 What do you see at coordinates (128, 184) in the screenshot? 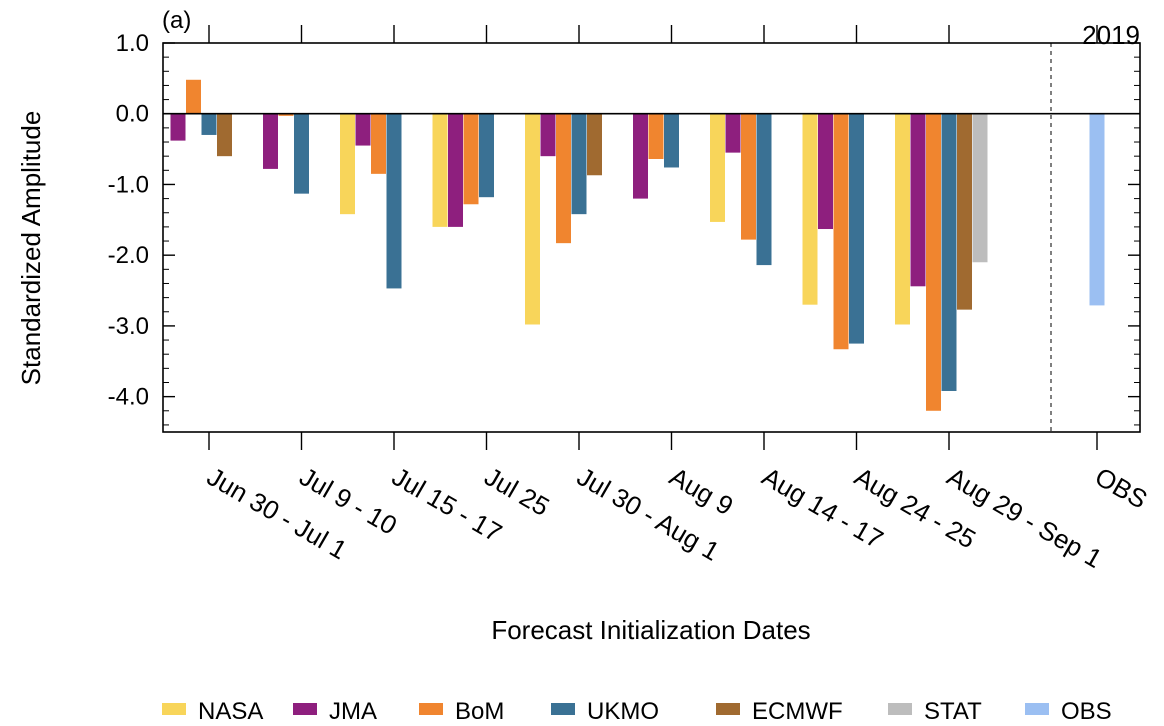
I see `y-tick-label: -1.0` at bounding box center [128, 184].